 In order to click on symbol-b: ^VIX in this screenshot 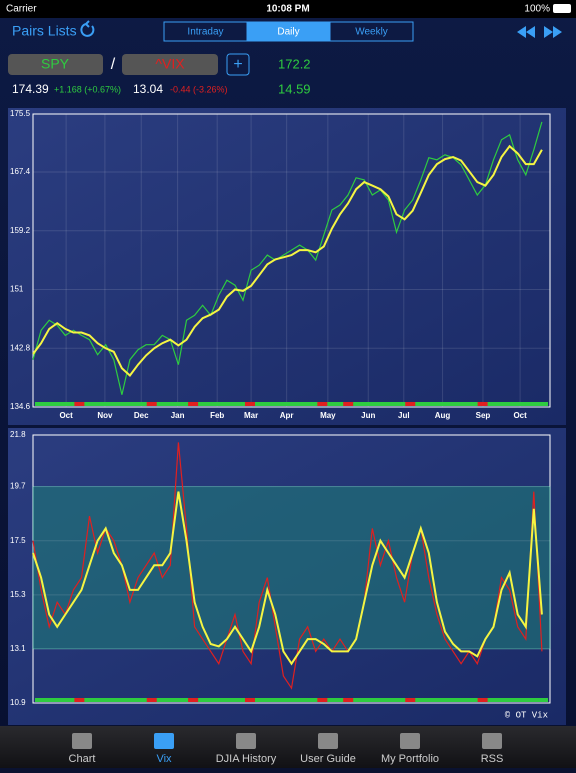, I will do `click(170, 64)`.